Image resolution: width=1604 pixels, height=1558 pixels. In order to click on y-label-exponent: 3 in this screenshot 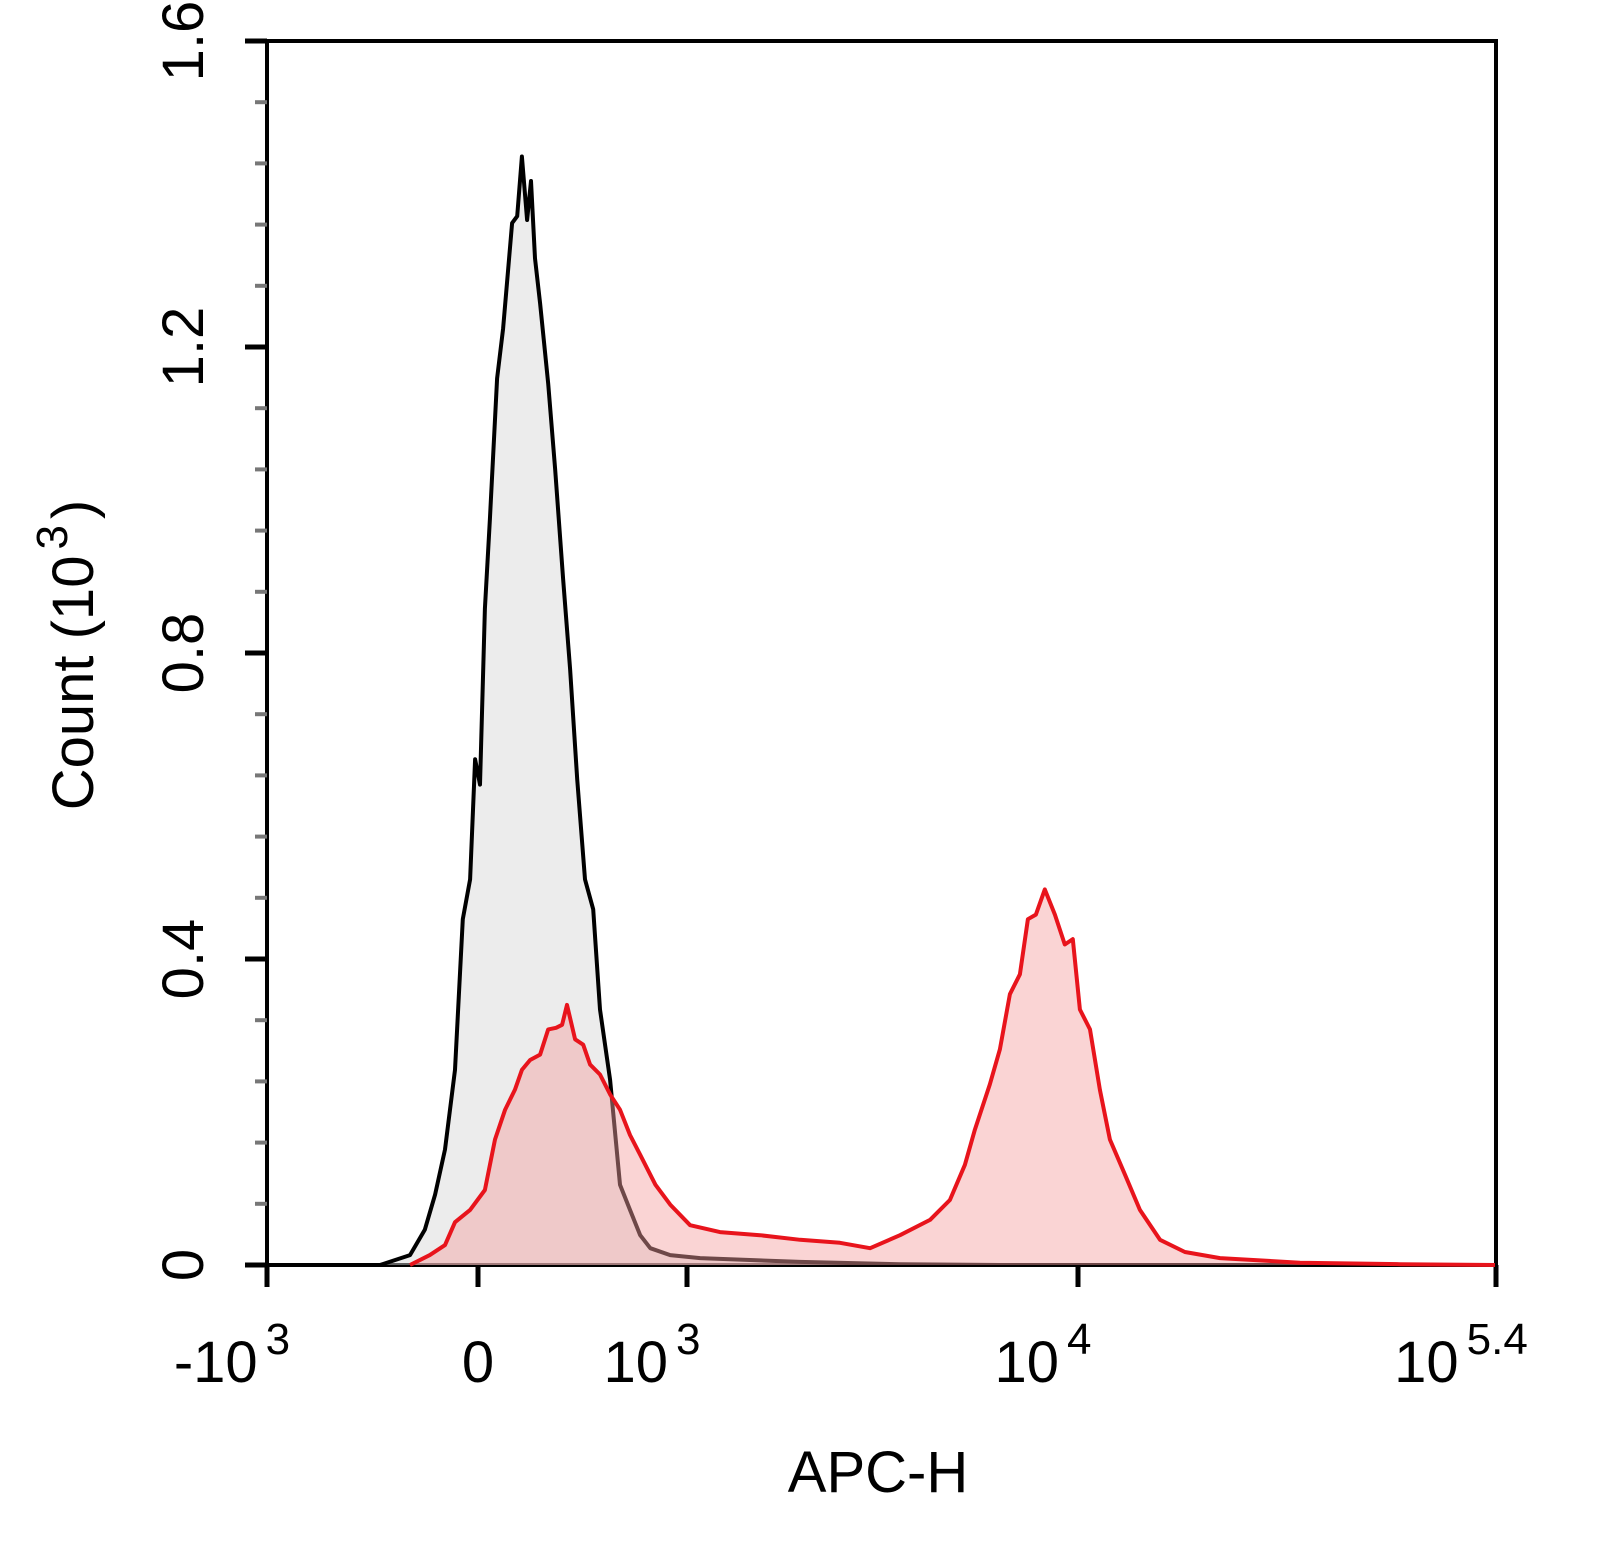, I will do `click(52, 537)`.